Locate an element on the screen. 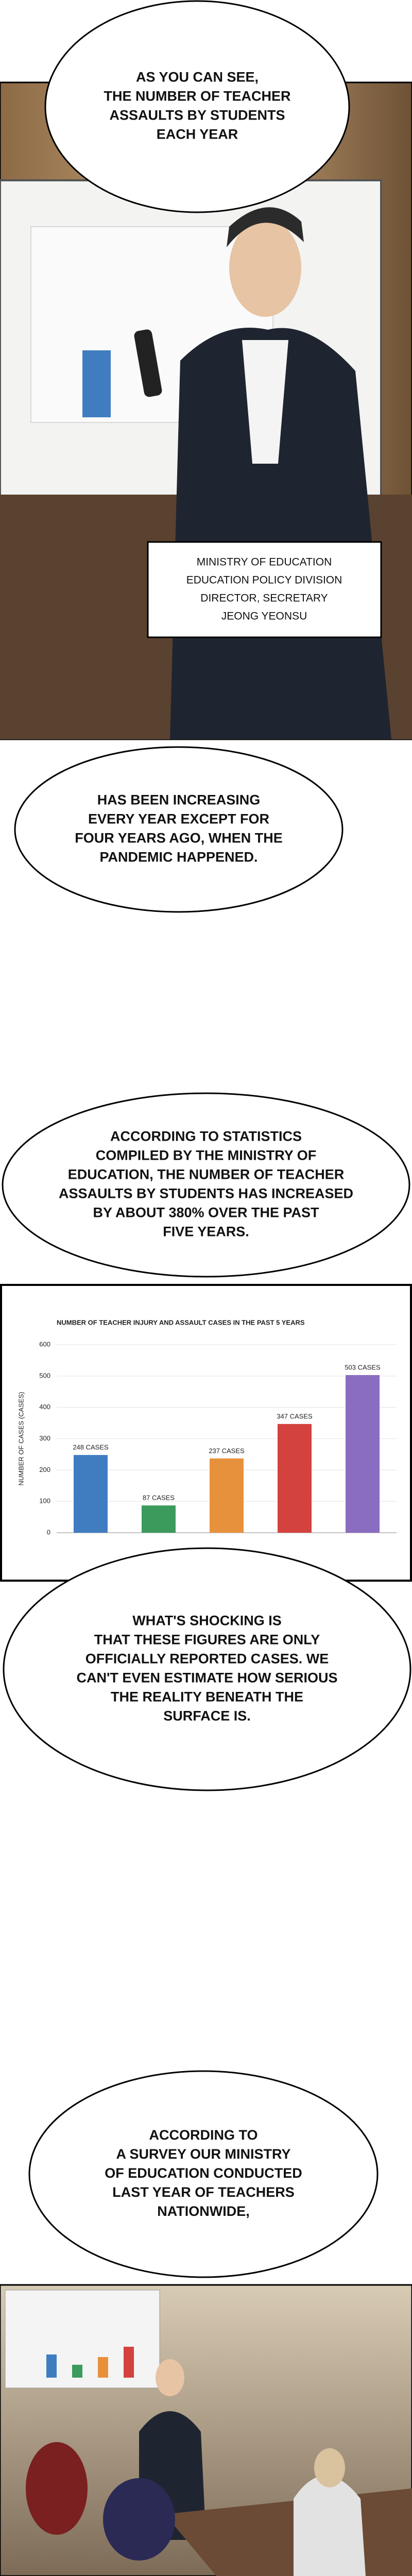 This screenshot has width=412, height=2576. bubble-text: EACH YEAR is located at coordinates (197, 135).